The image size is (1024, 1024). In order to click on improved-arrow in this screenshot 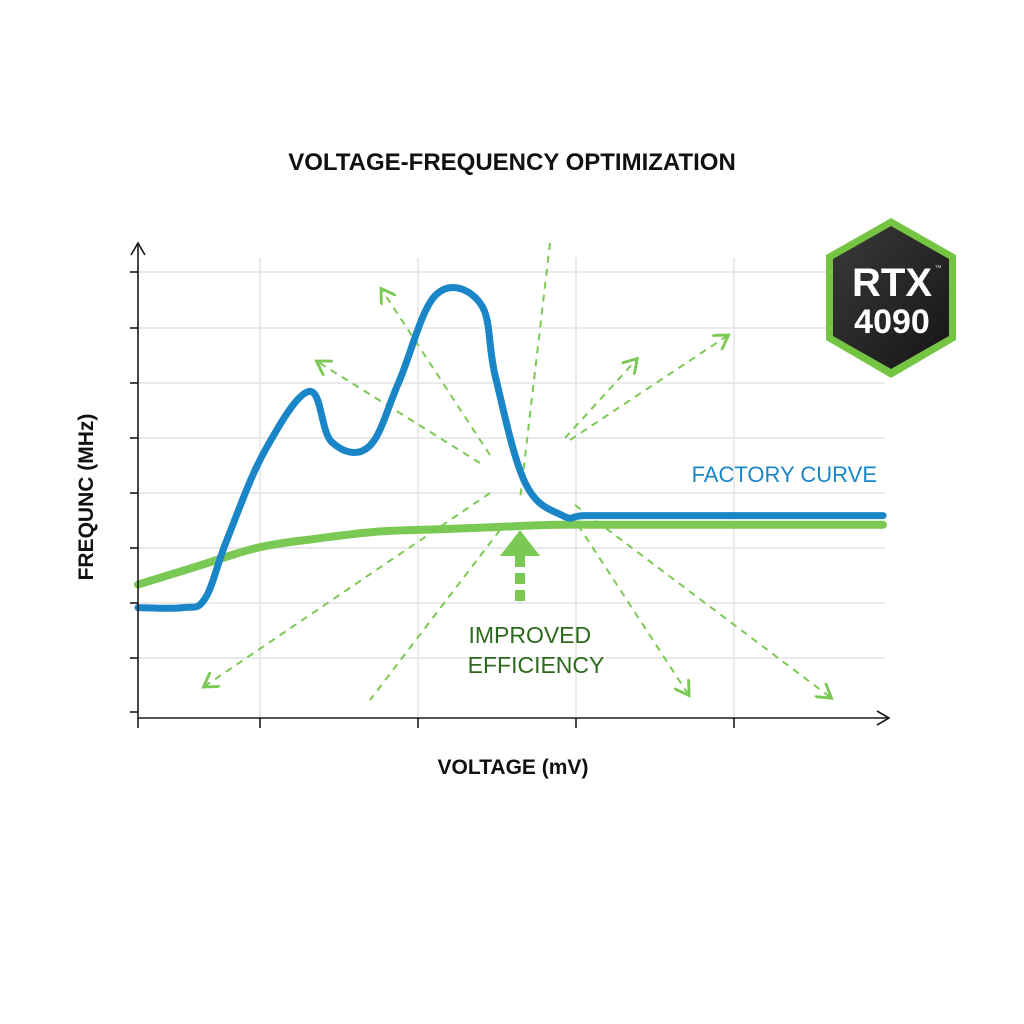, I will do `click(520, 565)`.